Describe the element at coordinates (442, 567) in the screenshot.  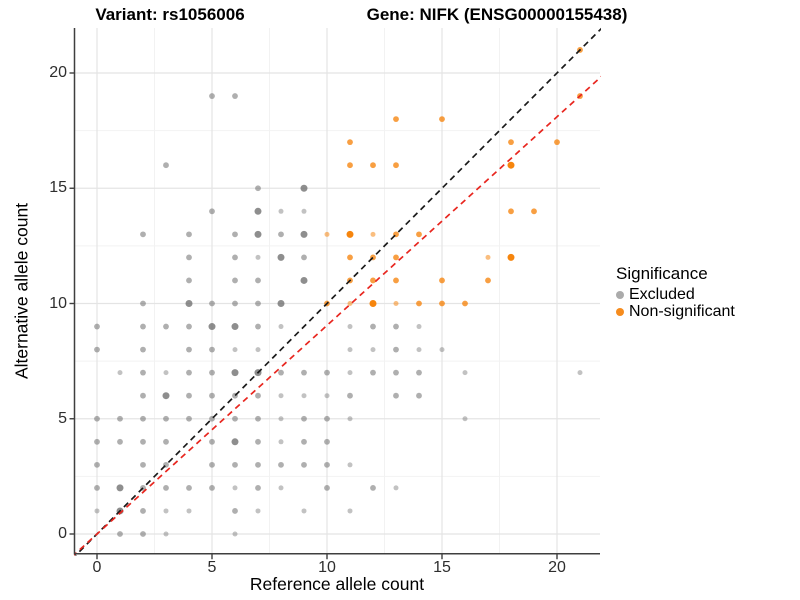
I see `x-tick-label: 15` at that location.